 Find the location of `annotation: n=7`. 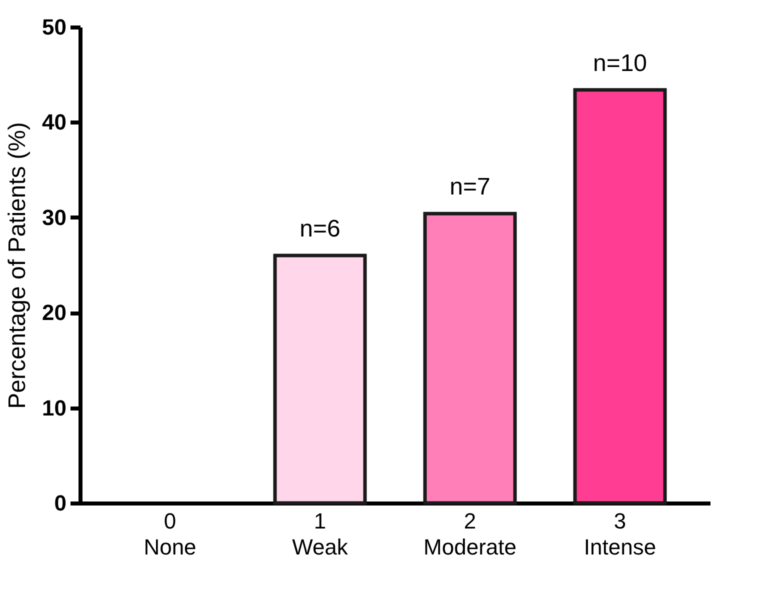

annotation: n=7 is located at coordinates (470, 187).